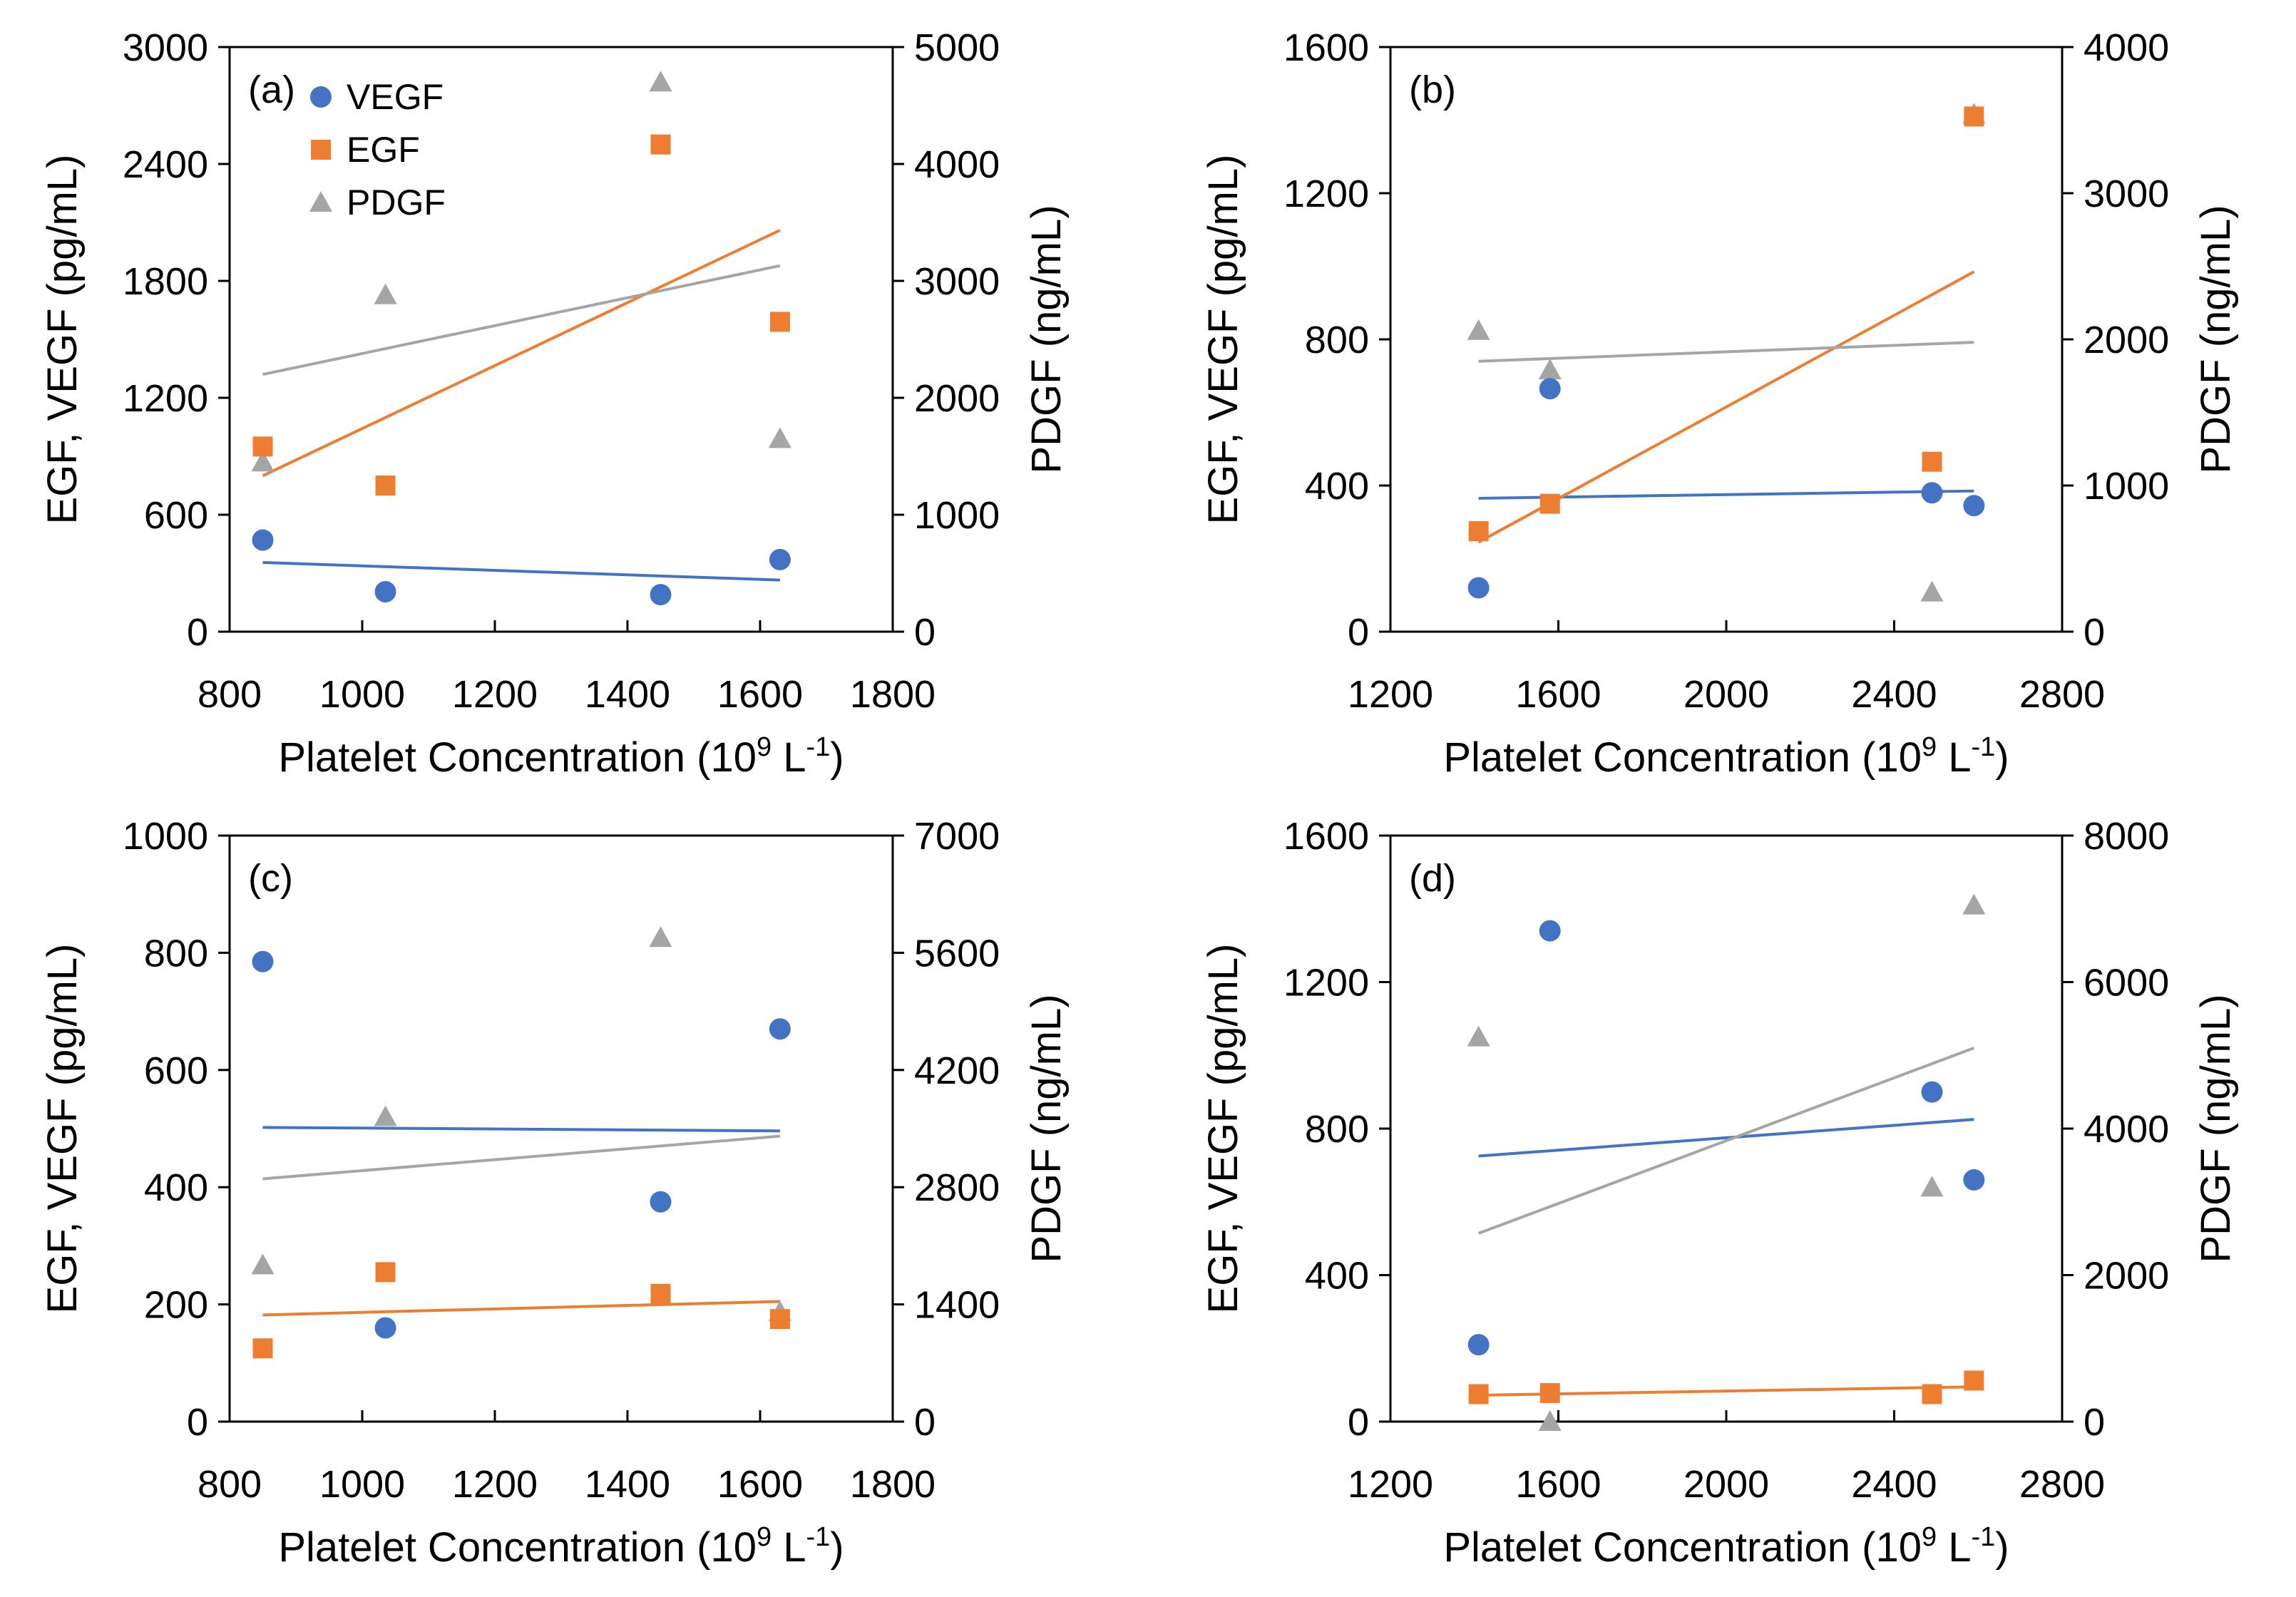 This screenshot has height=1597, width=2296. What do you see at coordinates (2126, 836) in the screenshot?
I see `y2-tick-label: 8000` at bounding box center [2126, 836].